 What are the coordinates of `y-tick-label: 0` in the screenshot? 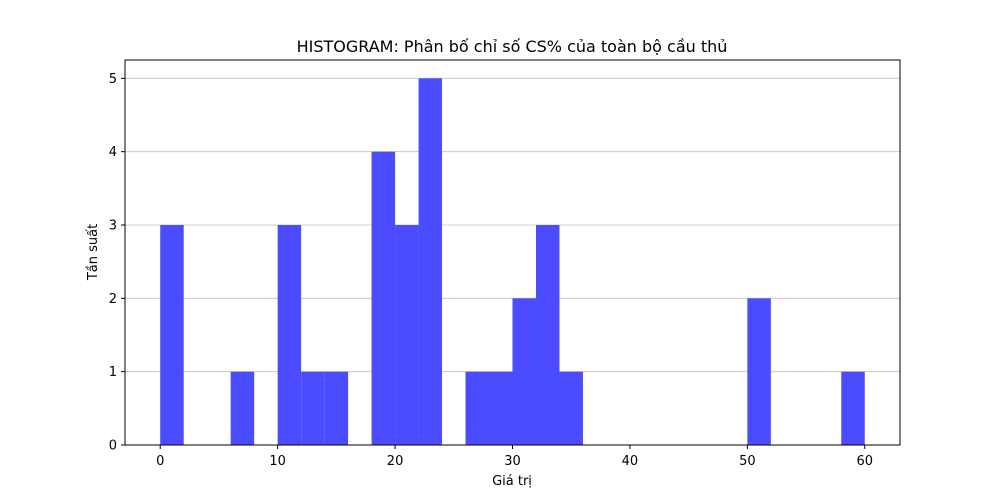 It's located at (113, 446).